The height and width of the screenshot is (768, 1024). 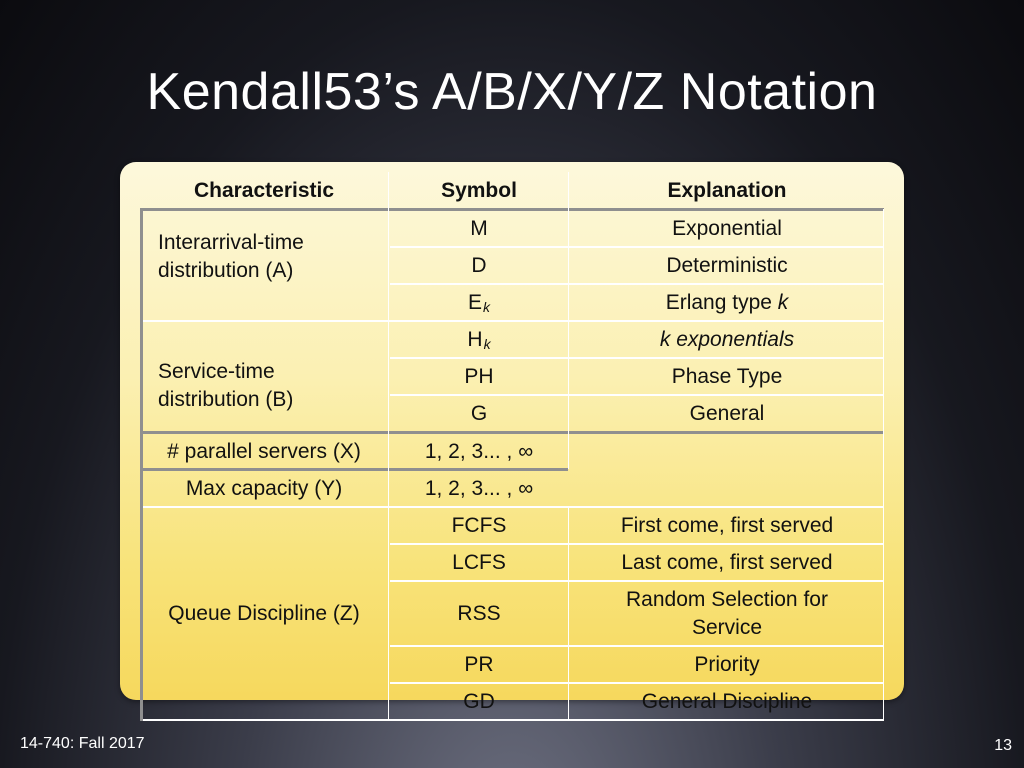 I want to click on explanation-erlang: Erlang type k, so click(x=727, y=303).